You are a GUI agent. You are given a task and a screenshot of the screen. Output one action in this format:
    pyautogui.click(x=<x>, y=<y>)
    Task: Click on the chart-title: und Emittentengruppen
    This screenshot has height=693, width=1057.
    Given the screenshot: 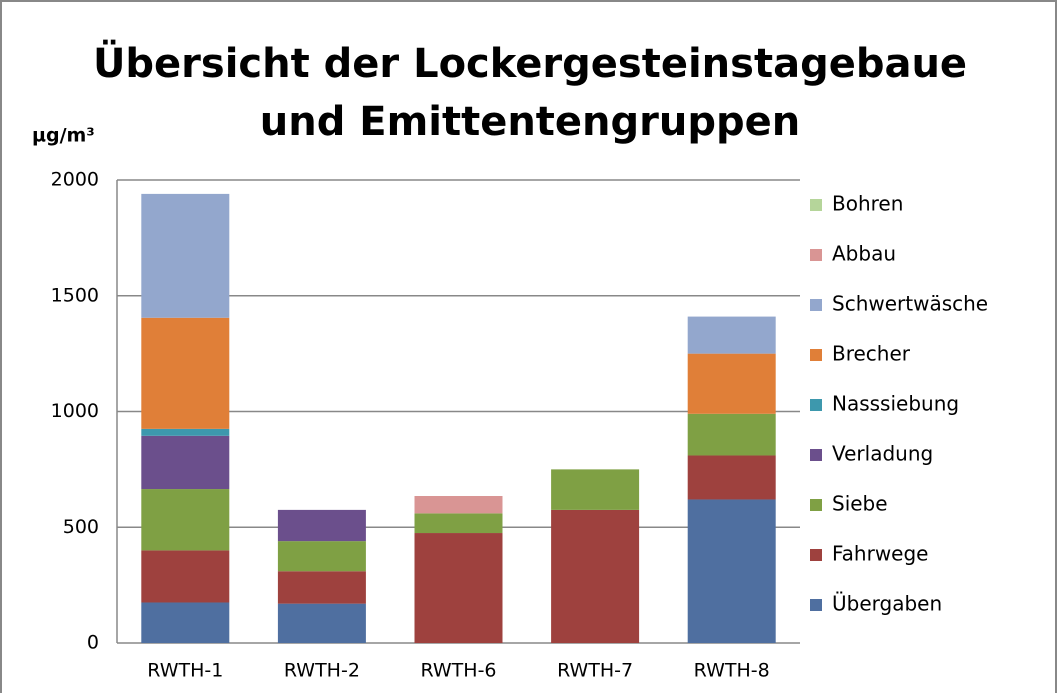 What is the action you would take?
    pyautogui.click(x=530, y=122)
    